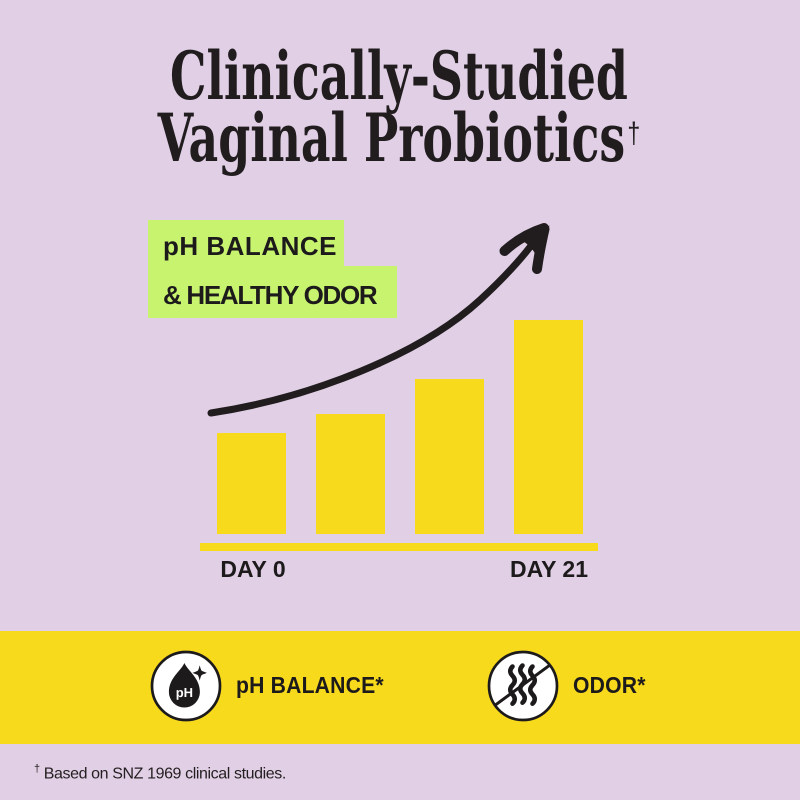  What do you see at coordinates (272, 292) in the screenshot?
I see `highlight-line-2: & HEALTHY ODOR` at bounding box center [272, 292].